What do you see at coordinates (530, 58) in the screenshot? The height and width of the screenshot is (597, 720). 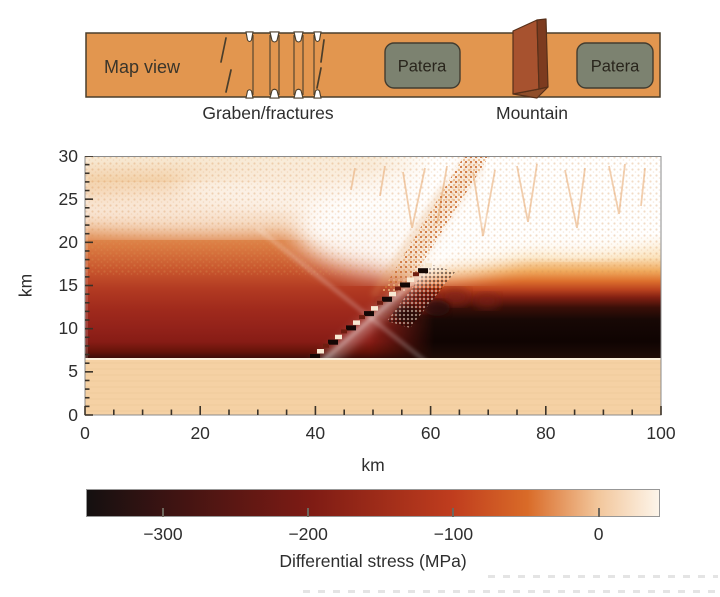 I see `mountain-shape` at bounding box center [530, 58].